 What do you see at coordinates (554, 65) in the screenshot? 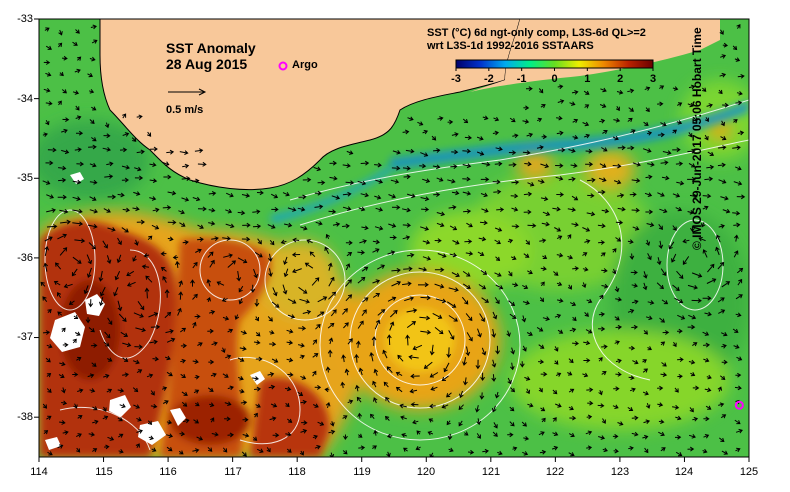
I see `colorbar` at bounding box center [554, 65].